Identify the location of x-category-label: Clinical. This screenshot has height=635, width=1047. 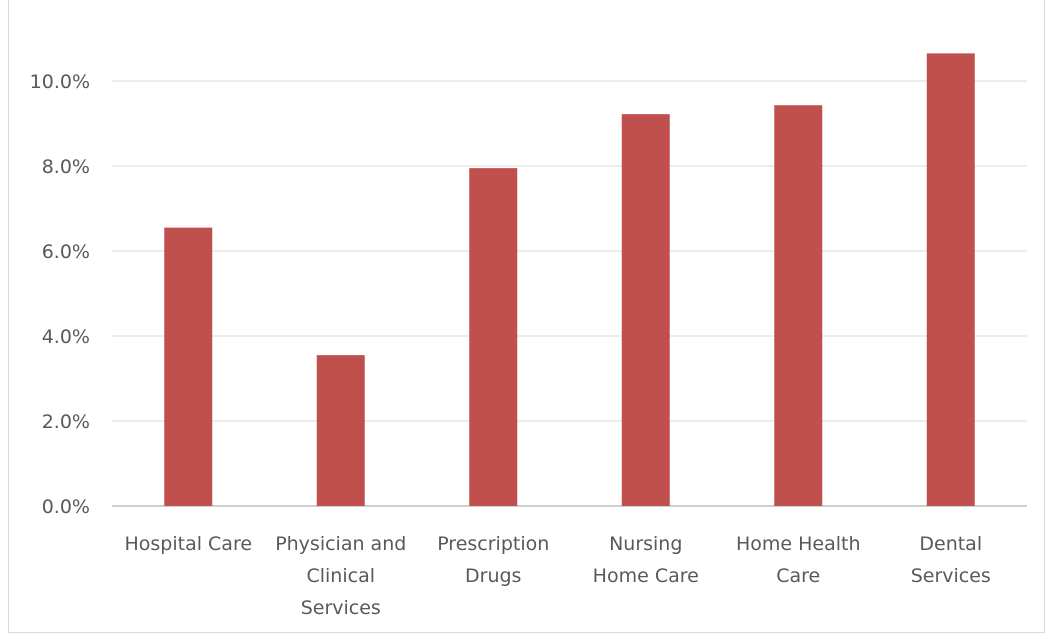
(340, 576).